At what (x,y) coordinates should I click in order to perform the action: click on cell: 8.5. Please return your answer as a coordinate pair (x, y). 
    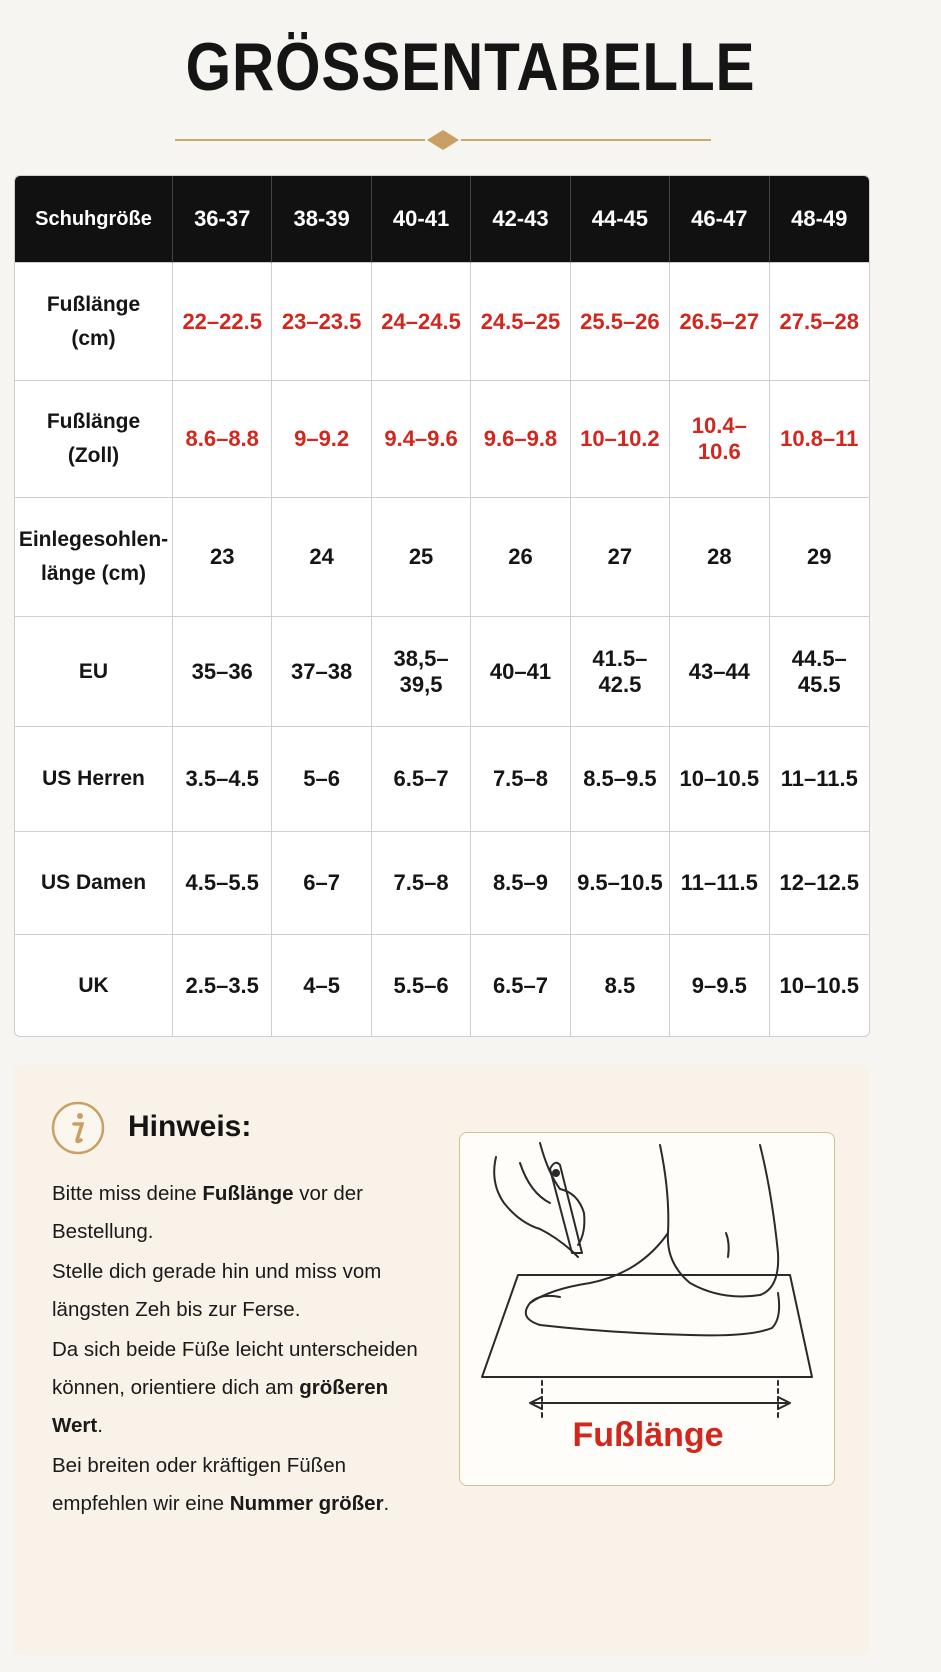
    Looking at the image, I should click on (621, 985).